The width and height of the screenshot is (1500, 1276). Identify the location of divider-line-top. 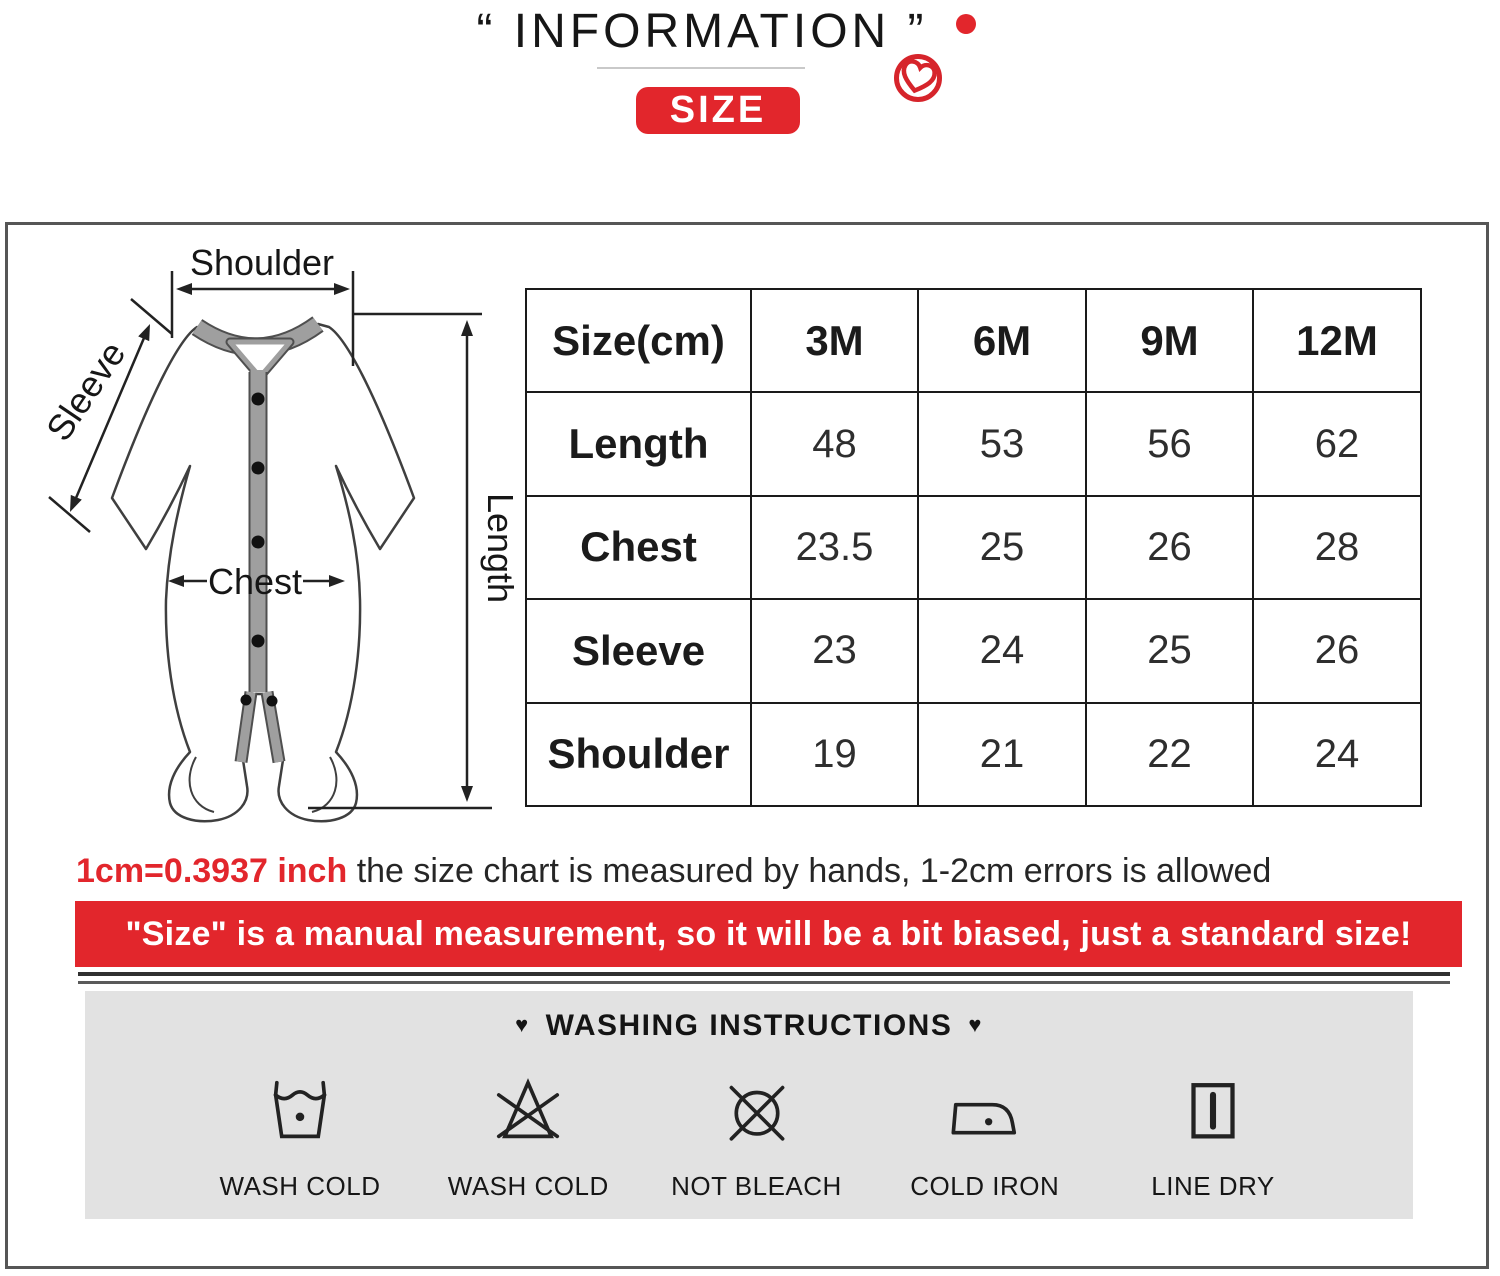
(764, 974).